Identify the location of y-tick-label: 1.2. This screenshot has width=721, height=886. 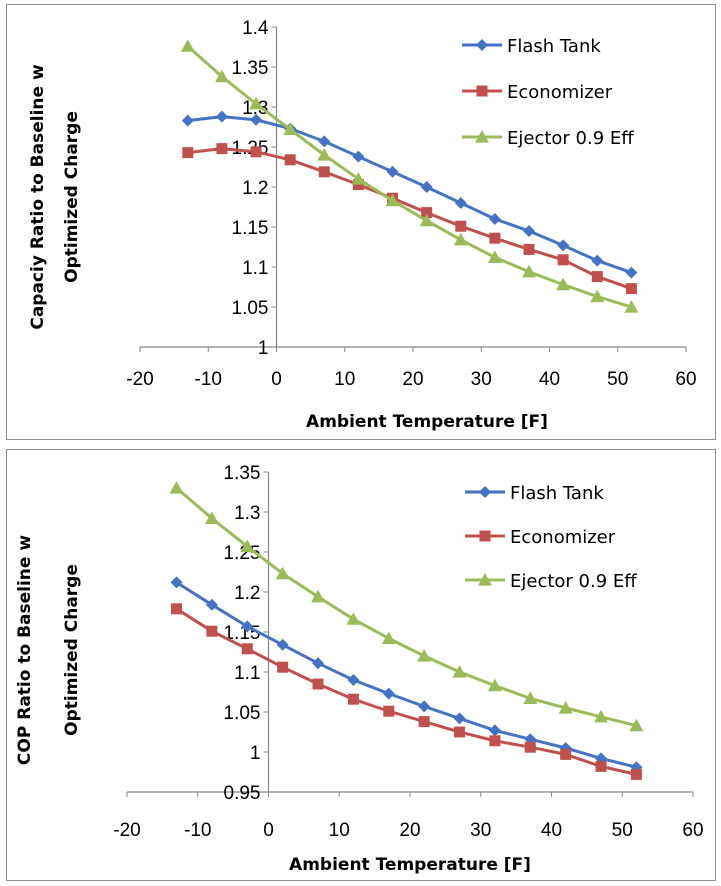
(247, 593).